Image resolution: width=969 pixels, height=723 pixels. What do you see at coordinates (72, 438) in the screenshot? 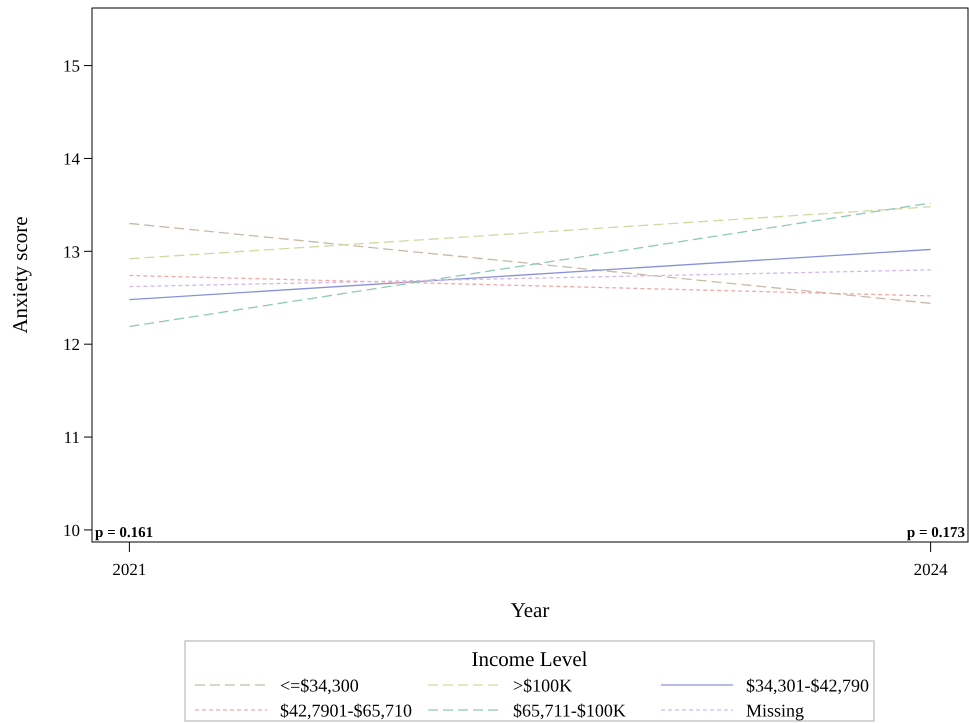
I see `y-tick-label: 11` at bounding box center [72, 438].